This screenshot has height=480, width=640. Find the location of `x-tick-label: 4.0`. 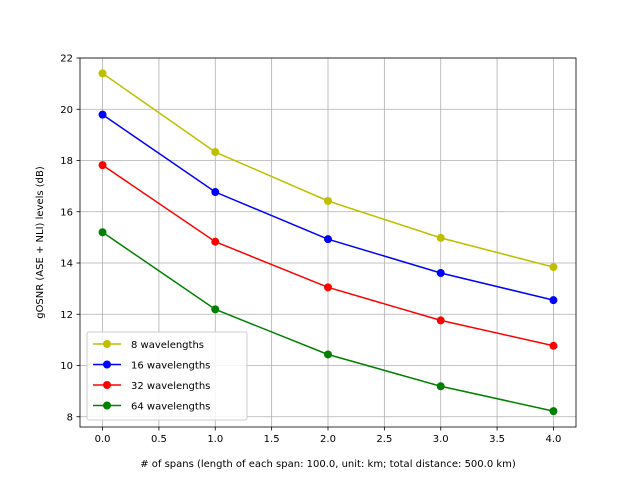

x-tick-label: 4.0 is located at coordinates (554, 439).